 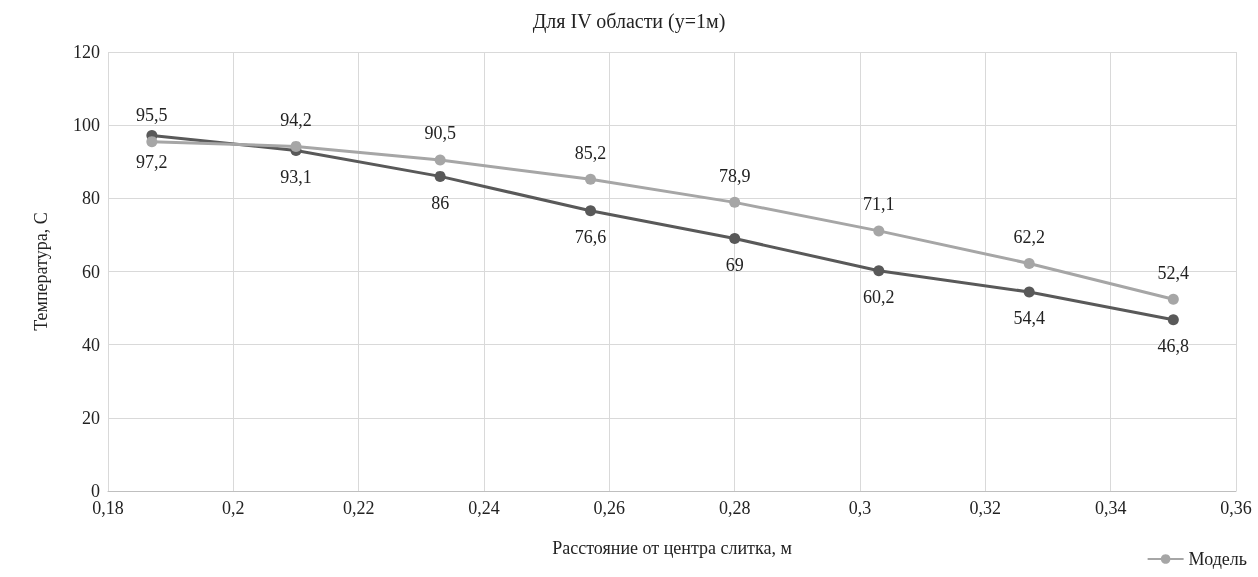 What do you see at coordinates (1029, 236) in the screenshot?
I see `data-label: 62,2` at bounding box center [1029, 236].